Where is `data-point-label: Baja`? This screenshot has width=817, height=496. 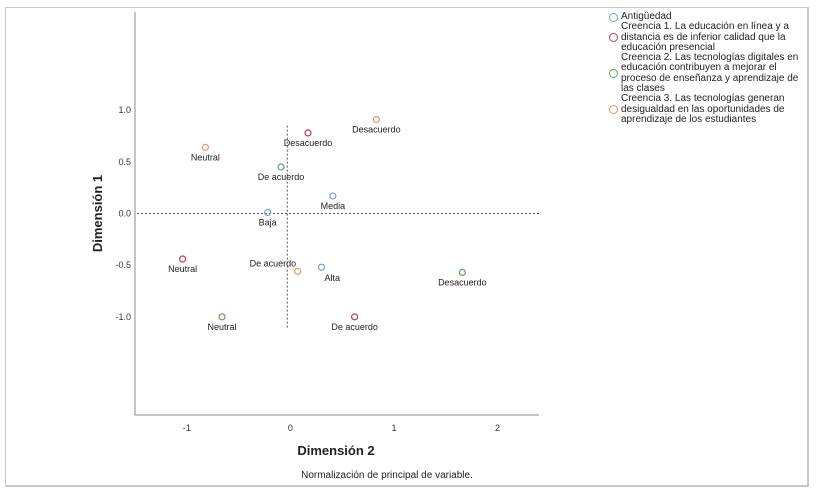
data-point-label: Baja is located at coordinates (268, 222).